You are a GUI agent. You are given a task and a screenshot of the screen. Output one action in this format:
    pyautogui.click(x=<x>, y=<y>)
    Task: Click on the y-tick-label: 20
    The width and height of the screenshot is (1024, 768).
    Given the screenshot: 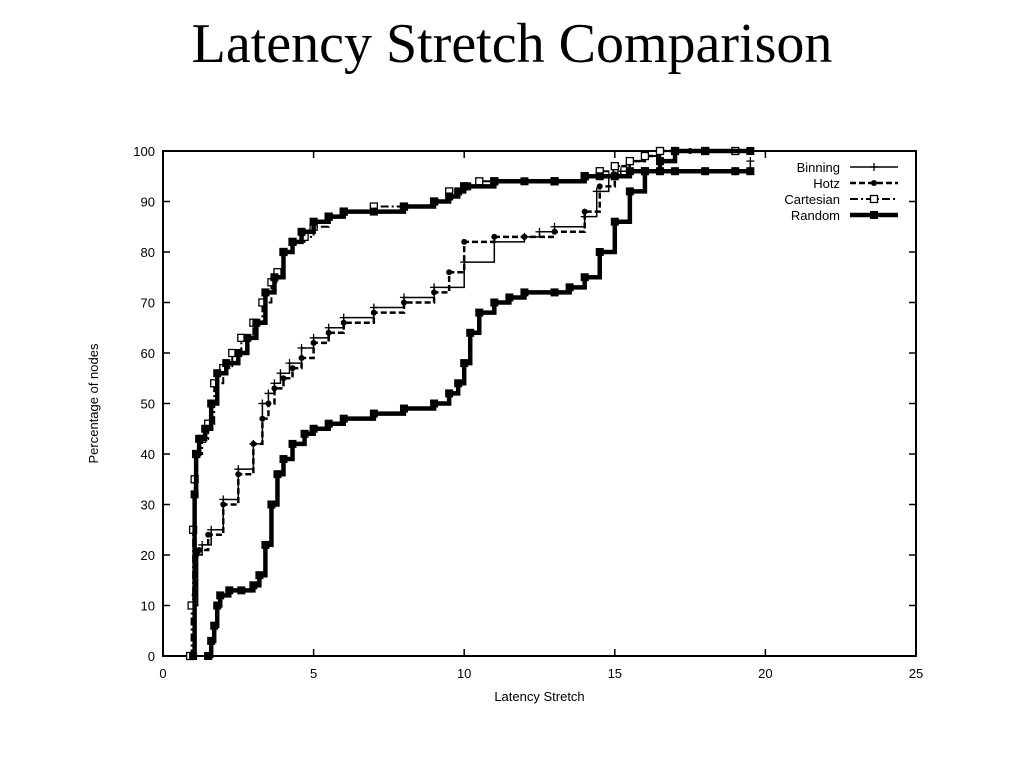 What is the action you would take?
    pyautogui.click(x=148, y=555)
    